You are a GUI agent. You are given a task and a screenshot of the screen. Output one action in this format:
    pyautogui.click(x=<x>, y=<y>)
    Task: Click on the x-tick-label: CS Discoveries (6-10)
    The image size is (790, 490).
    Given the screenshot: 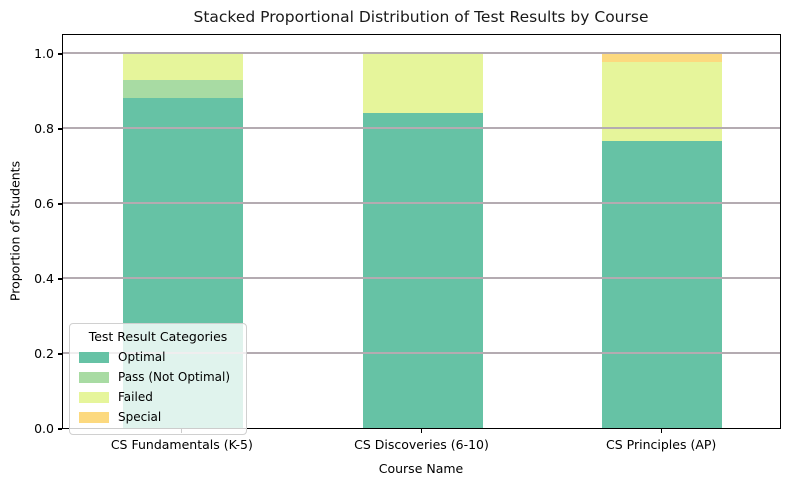 What is the action you would take?
    pyautogui.click(x=421, y=444)
    